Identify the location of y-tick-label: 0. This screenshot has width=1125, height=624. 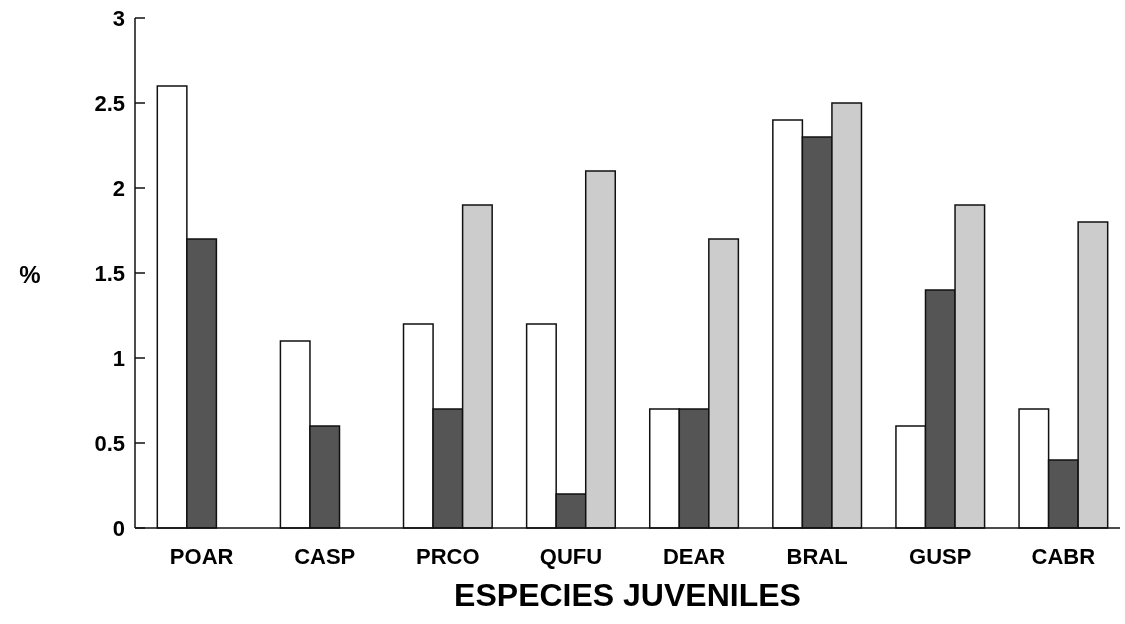
(118, 528).